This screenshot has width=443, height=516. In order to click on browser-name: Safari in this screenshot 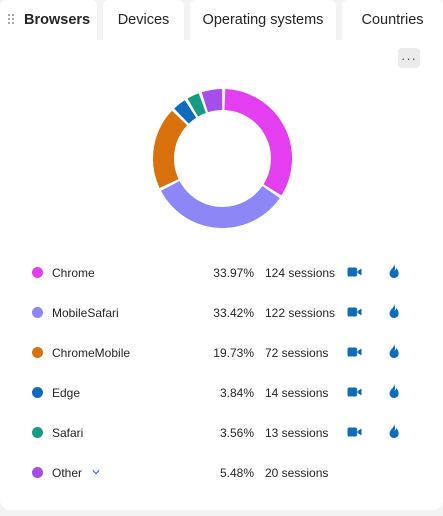, I will do `click(67, 433)`.